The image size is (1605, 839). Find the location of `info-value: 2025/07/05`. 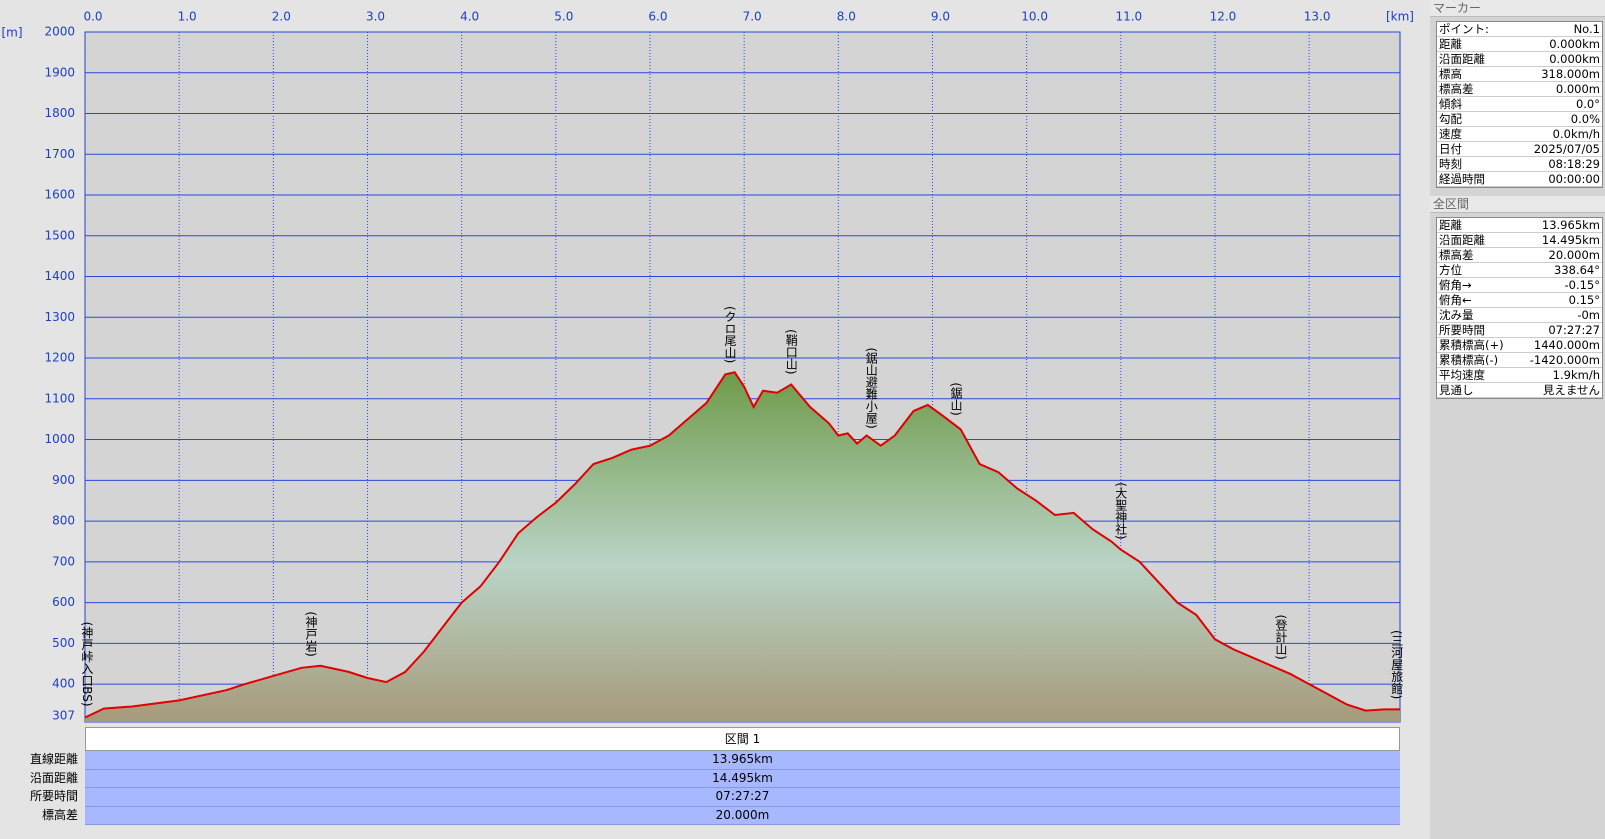

info-value: 2025/07/05 is located at coordinates (1566, 149).